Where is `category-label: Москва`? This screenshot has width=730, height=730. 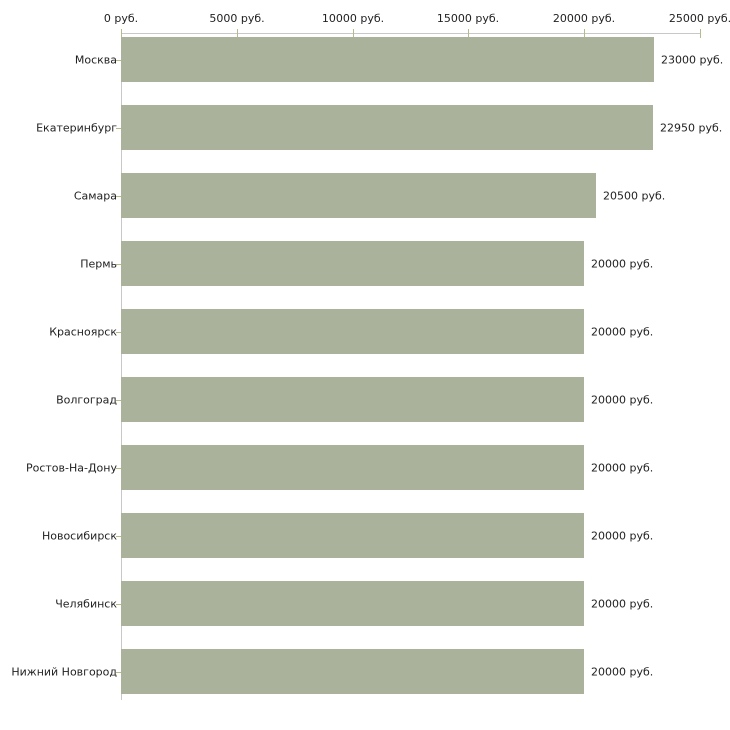 category-label: Москва is located at coordinates (95, 60).